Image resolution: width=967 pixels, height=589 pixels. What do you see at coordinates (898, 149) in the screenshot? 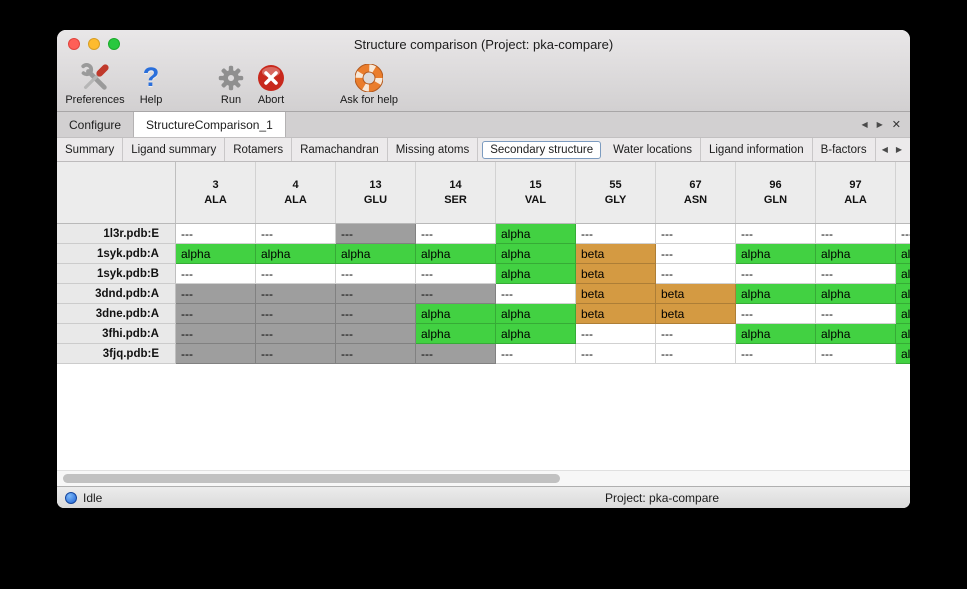
I see `subtab-next-icon: ▶` at bounding box center [898, 149].